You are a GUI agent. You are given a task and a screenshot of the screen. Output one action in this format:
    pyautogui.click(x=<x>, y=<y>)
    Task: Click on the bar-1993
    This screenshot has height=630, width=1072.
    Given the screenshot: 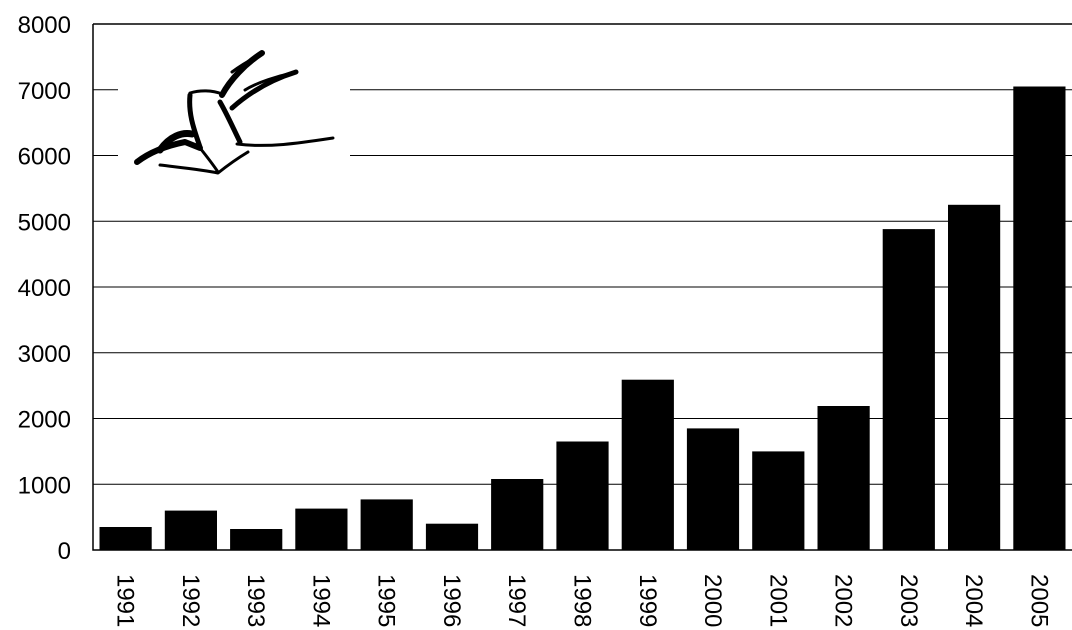 What is the action you would take?
    pyautogui.click(x=256, y=539)
    